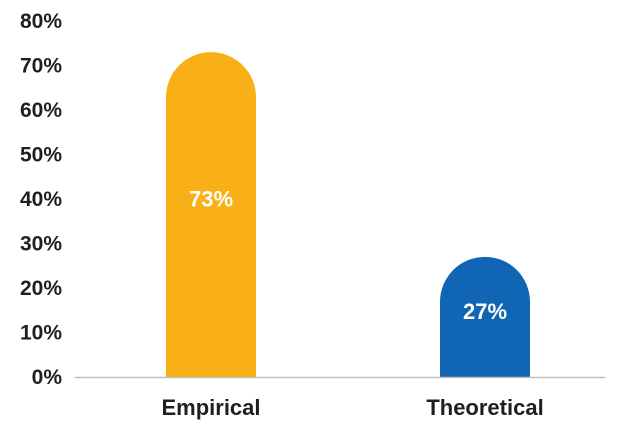 This screenshot has height=423, width=619. What do you see at coordinates (41, 333) in the screenshot?
I see `y-tick-label: 10%` at bounding box center [41, 333].